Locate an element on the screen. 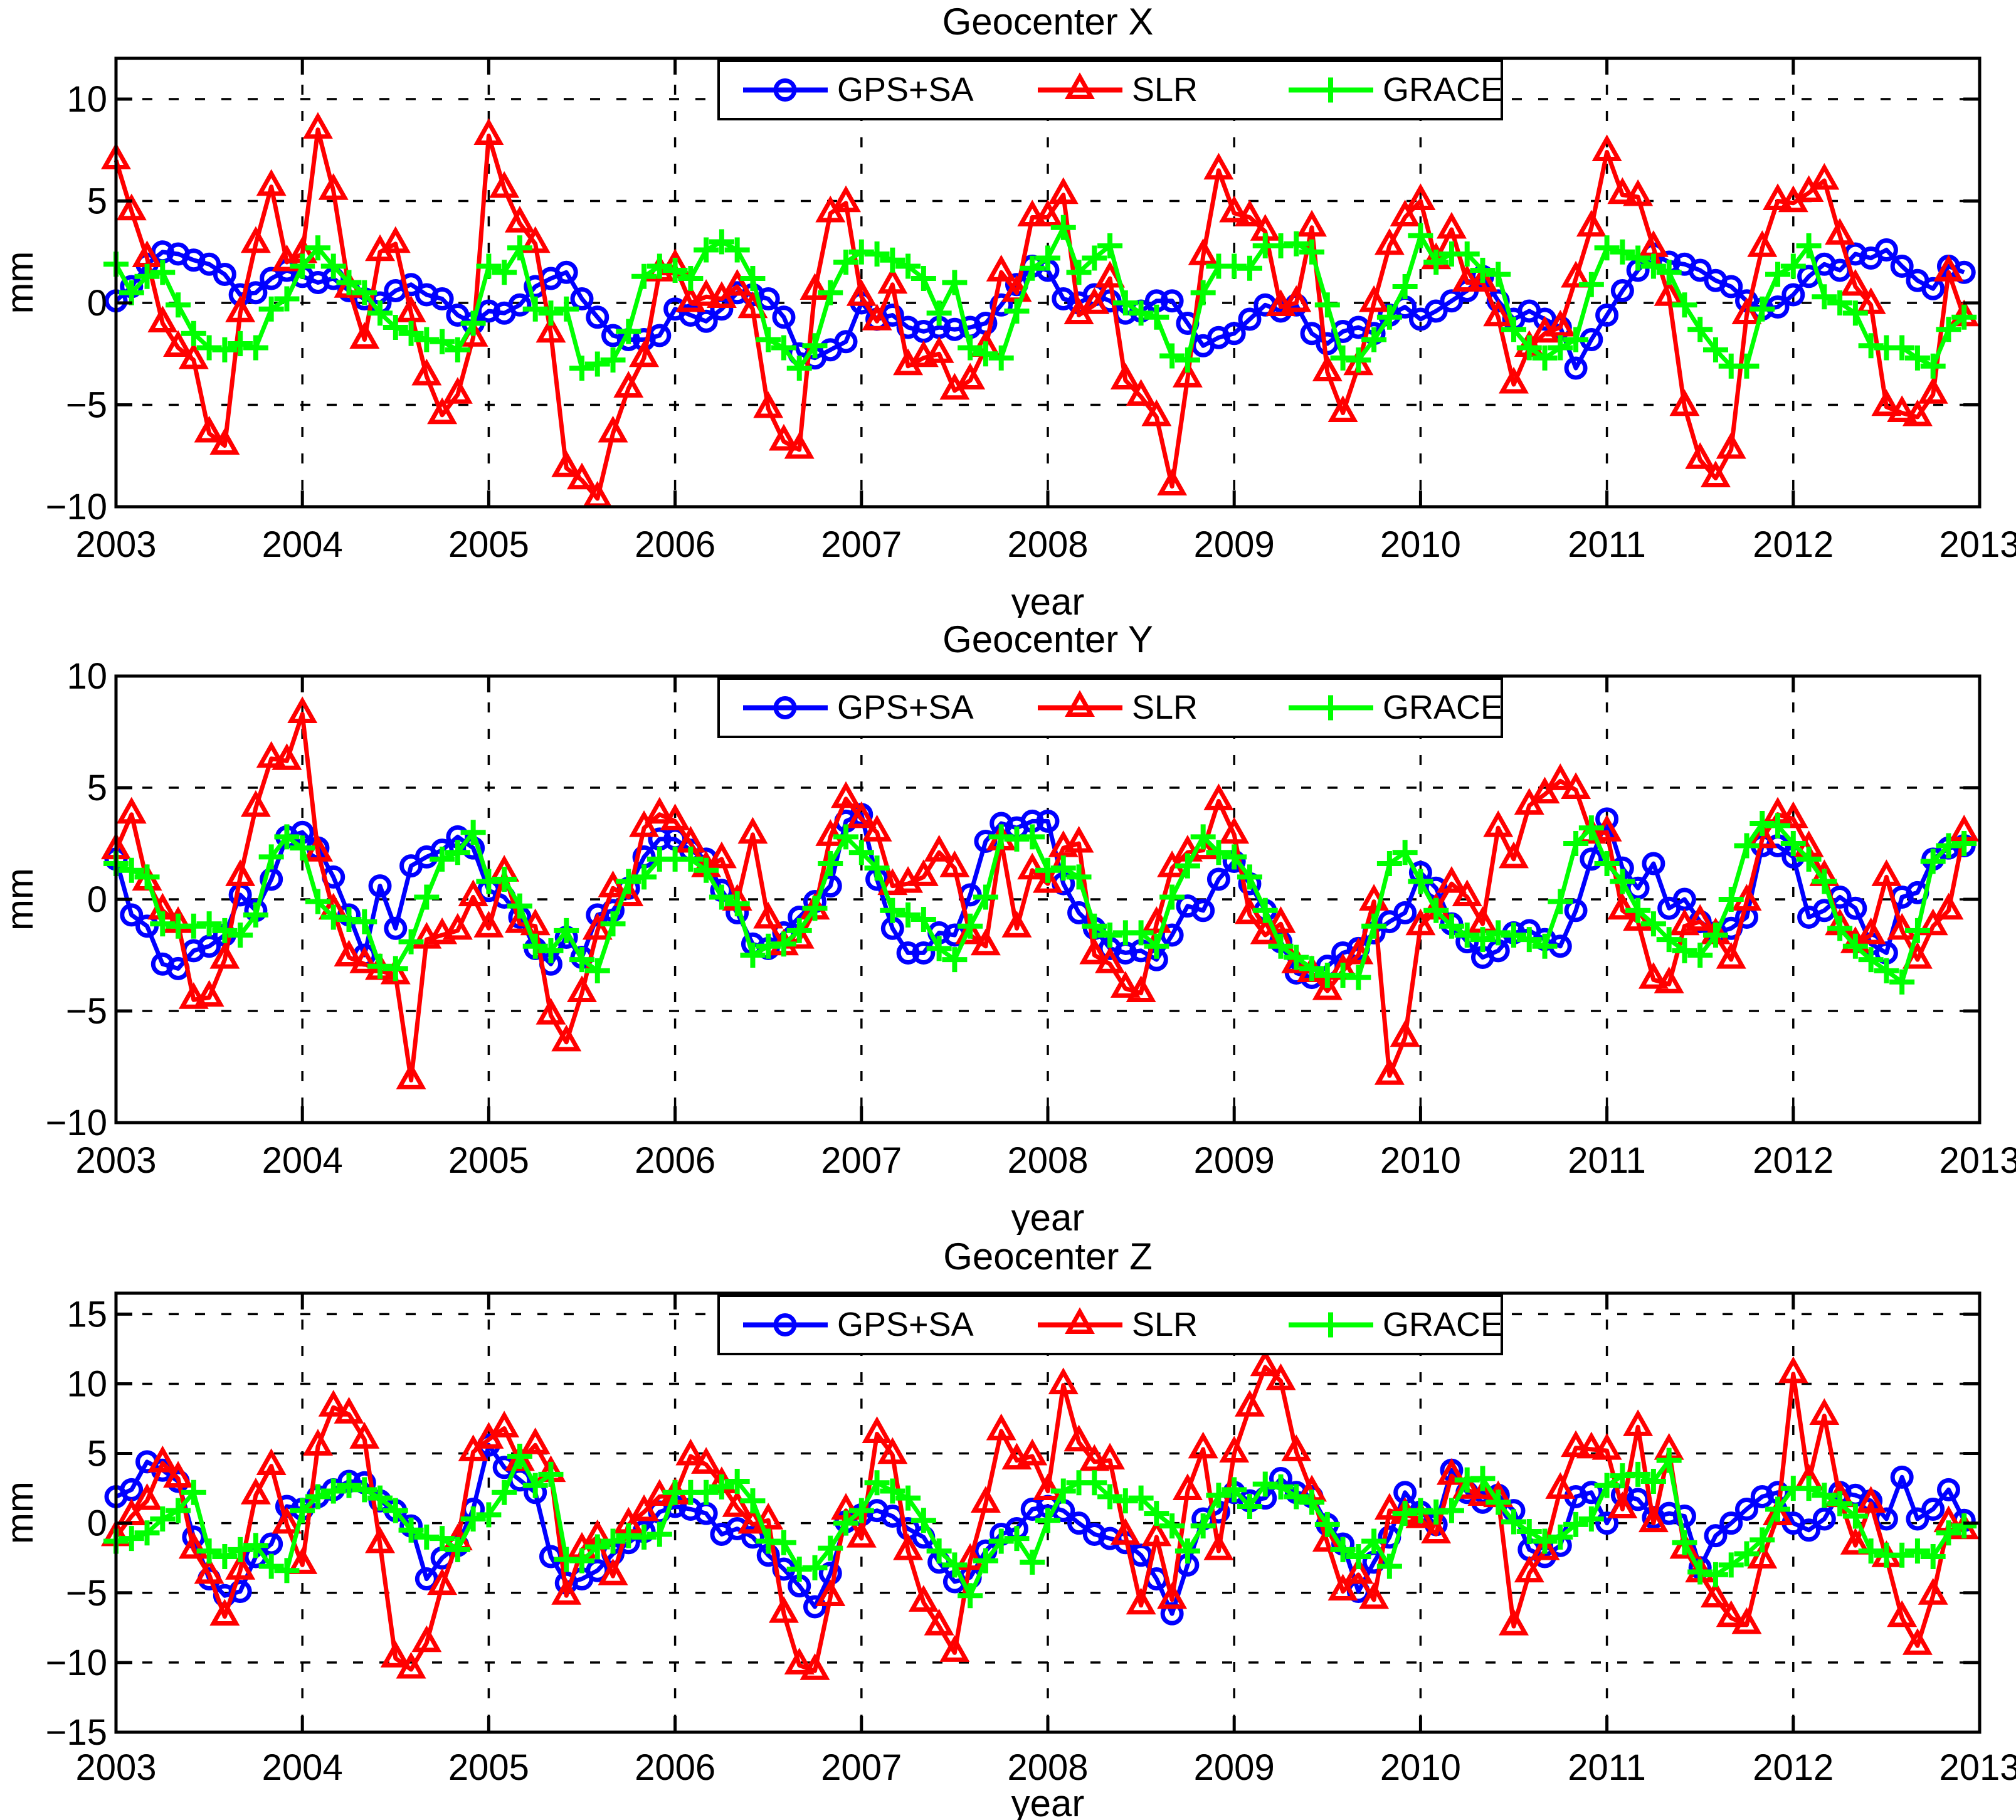 The image size is (2016, 1820). series-gpssa is located at coordinates (1040, 897).